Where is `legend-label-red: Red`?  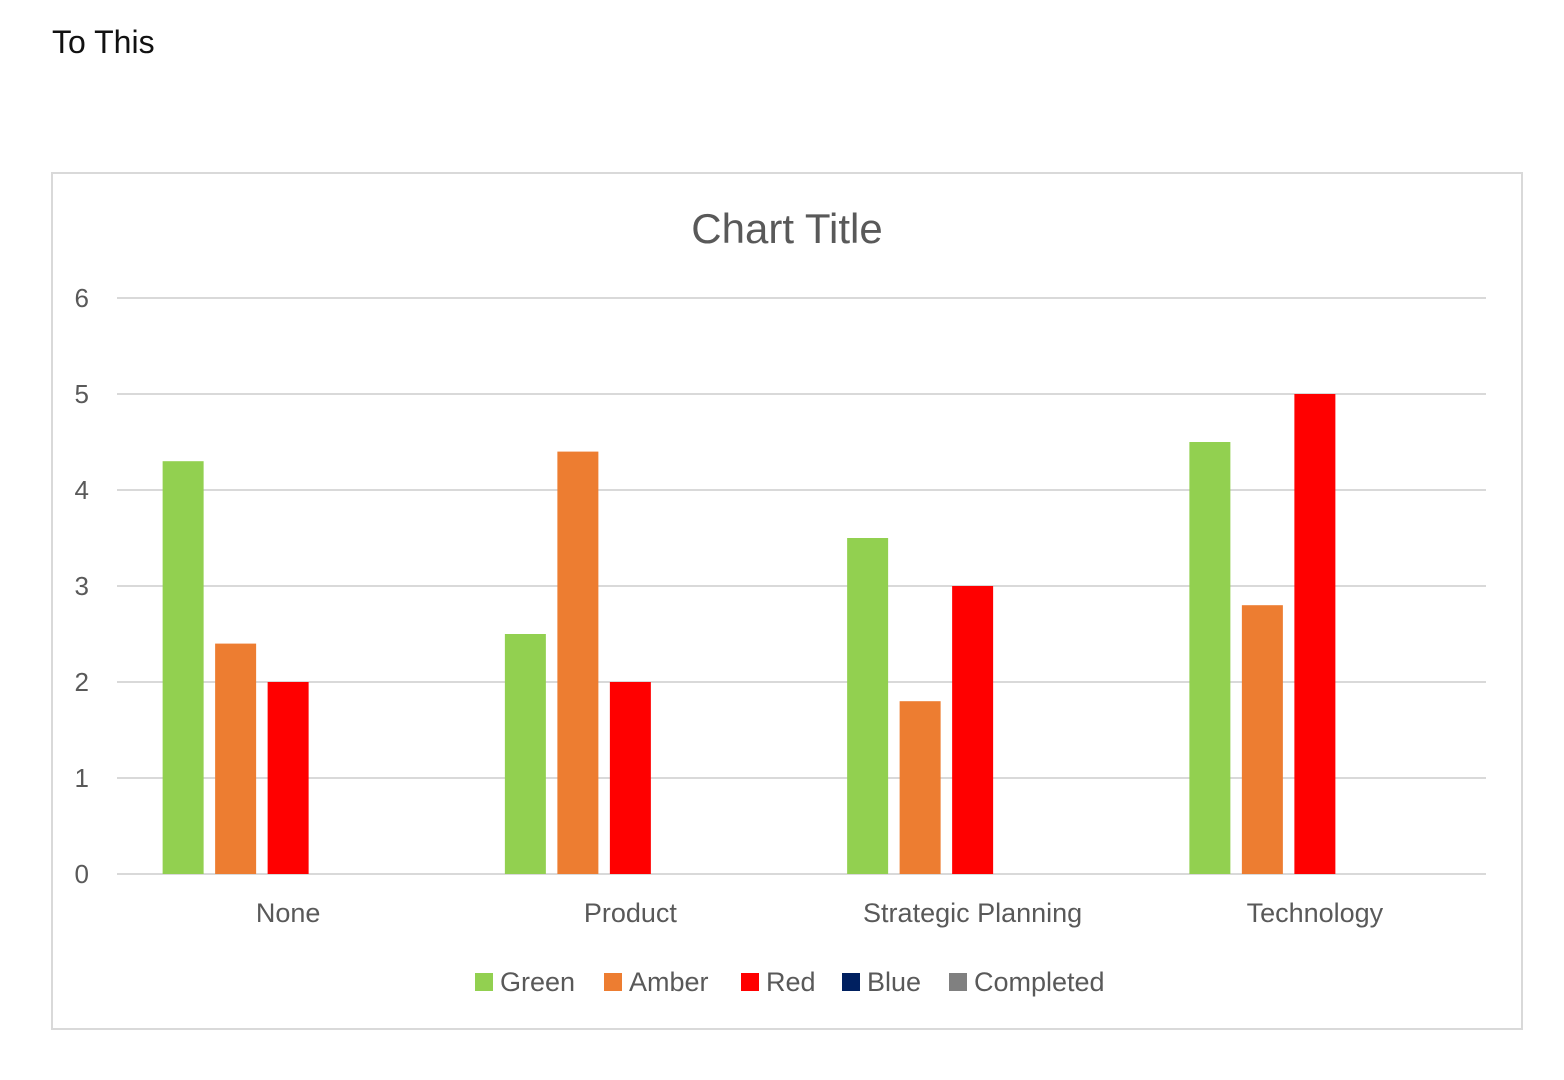 legend-label-red: Red is located at coordinates (791, 982).